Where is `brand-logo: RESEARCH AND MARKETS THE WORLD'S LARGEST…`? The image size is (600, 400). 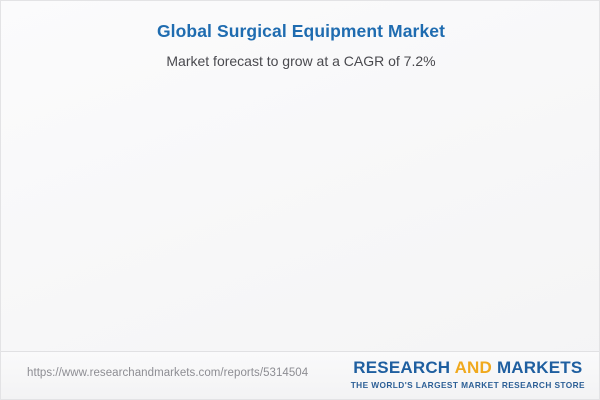 brand-logo: RESEARCH AND MARKETS THE WORLD'S LARGEST… is located at coordinates (468, 374).